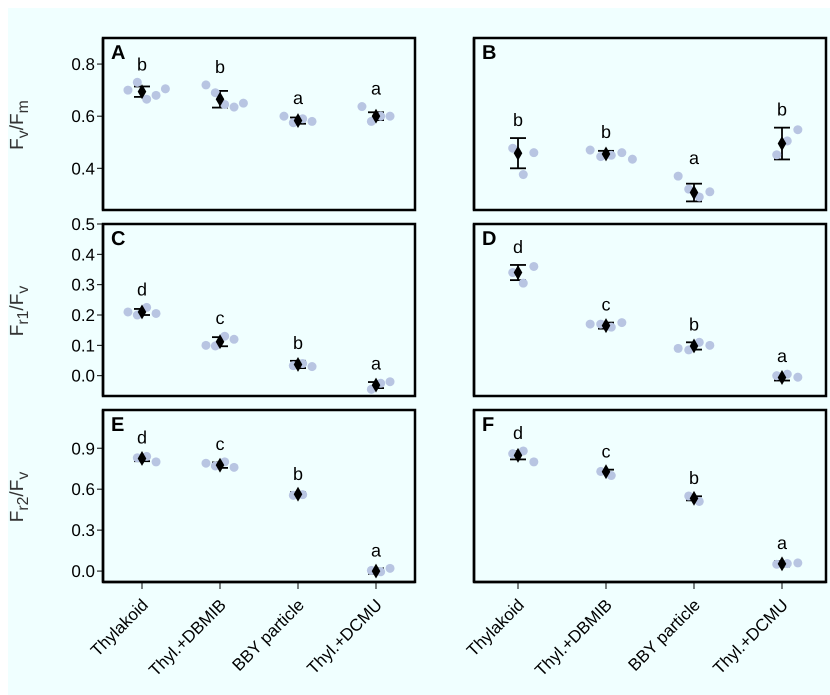  I want to click on y-tick-label: 0.1, so click(83, 346).